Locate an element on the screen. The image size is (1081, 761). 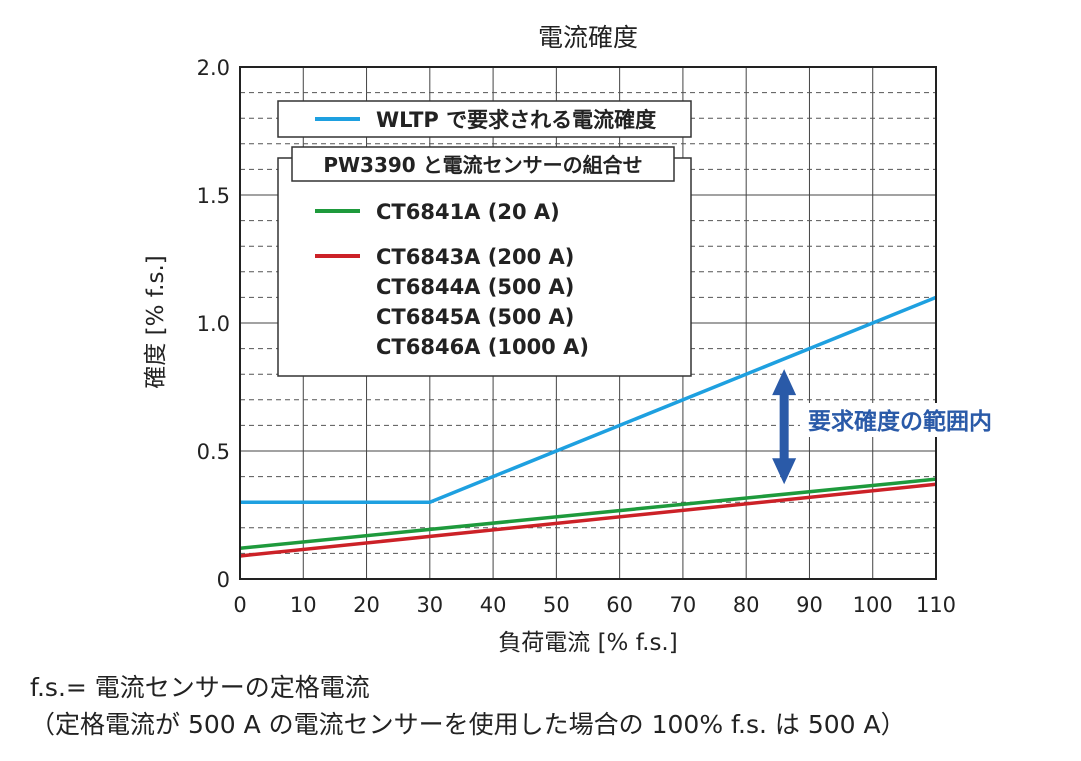
y-axis-label: 確度 [% f.s.] is located at coordinates (156, 321).